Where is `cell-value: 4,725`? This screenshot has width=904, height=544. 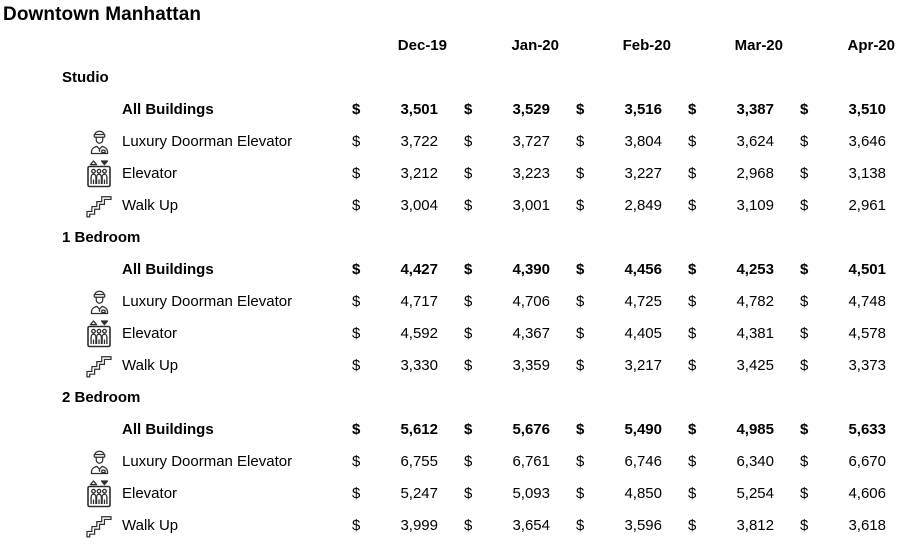 cell-value: 4,725 is located at coordinates (643, 301).